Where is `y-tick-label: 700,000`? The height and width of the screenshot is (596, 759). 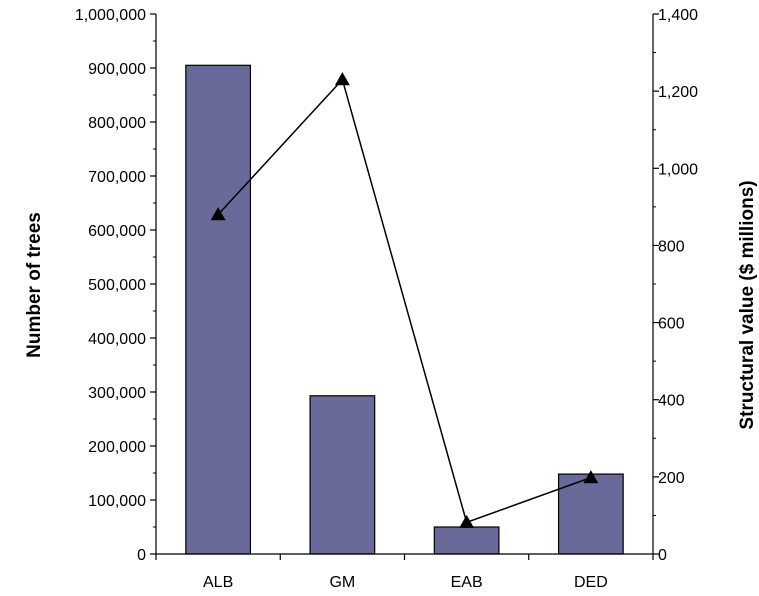
y-tick-label: 700,000 is located at coordinates (117, 177).